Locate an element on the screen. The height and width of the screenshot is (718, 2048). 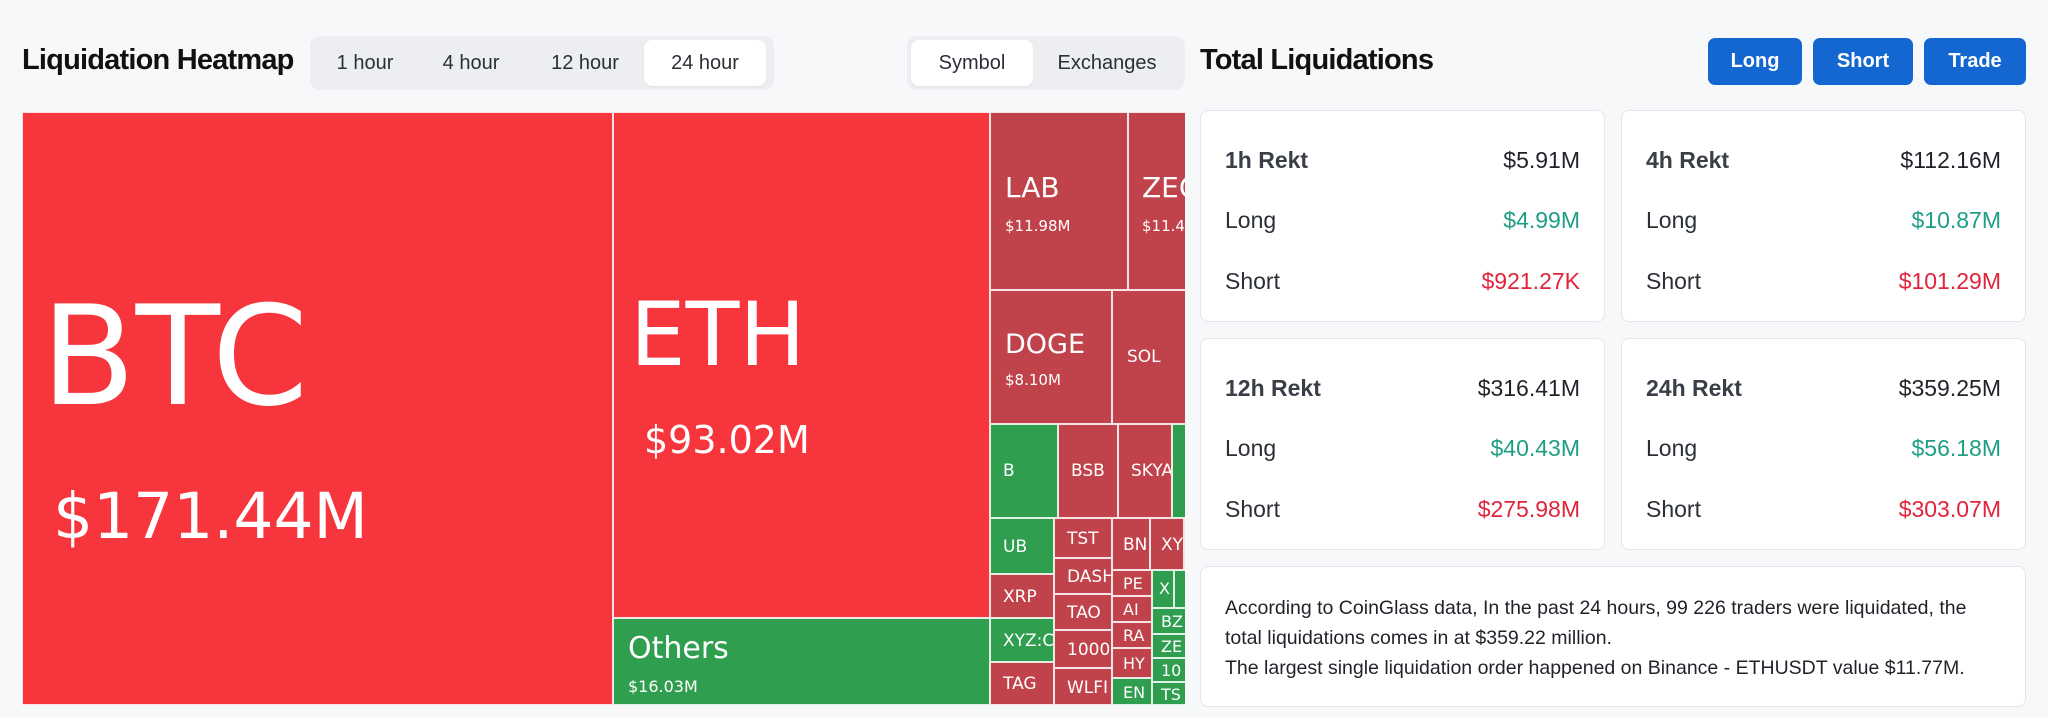
long-value: $4.99M is located at coordinates (1541, 220).